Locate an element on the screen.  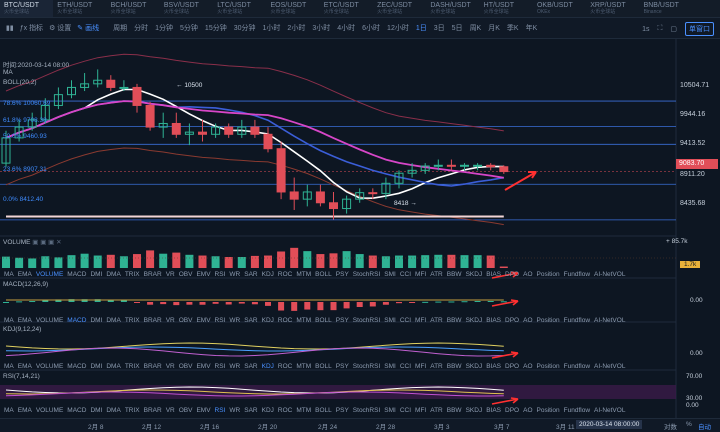
period-10: 12小时 is located at coordinates (398, 28).